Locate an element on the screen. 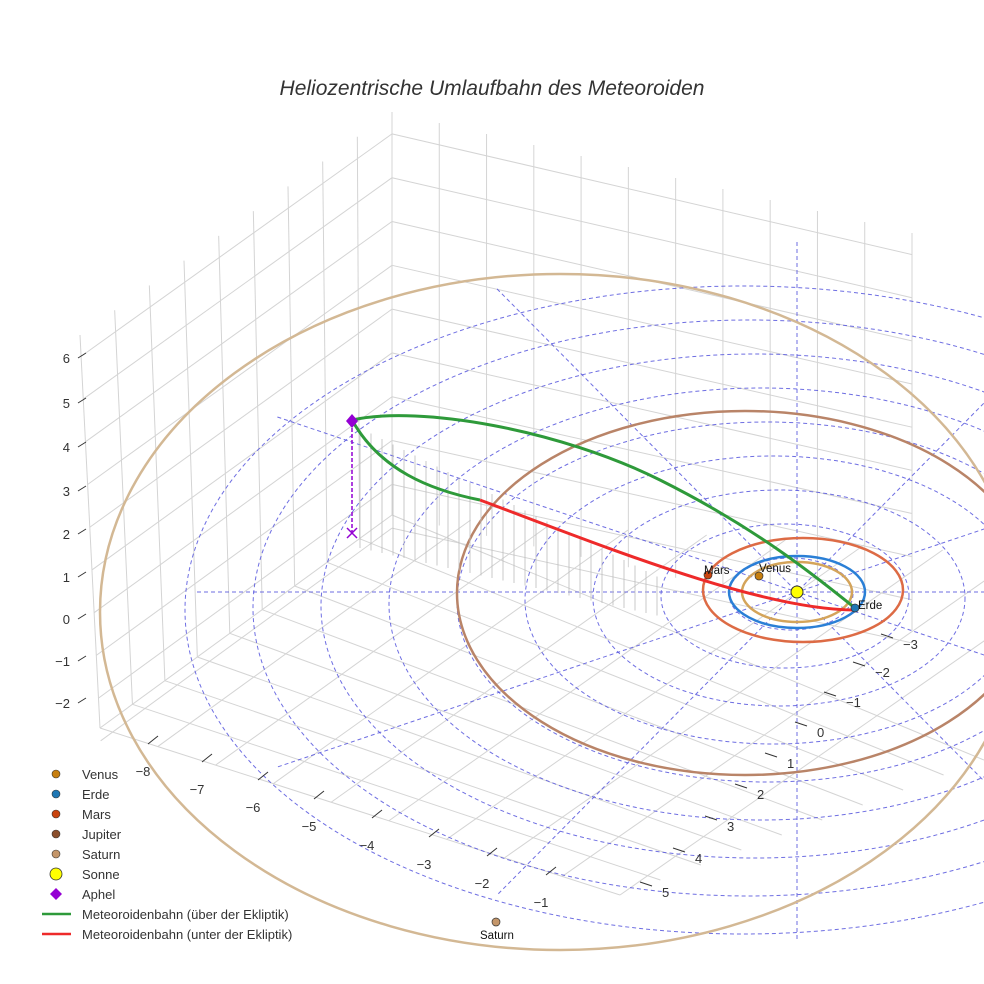 This screenshot has height=984, width=984. planet-label-erde: Erde is located at coordinates (870, 606).